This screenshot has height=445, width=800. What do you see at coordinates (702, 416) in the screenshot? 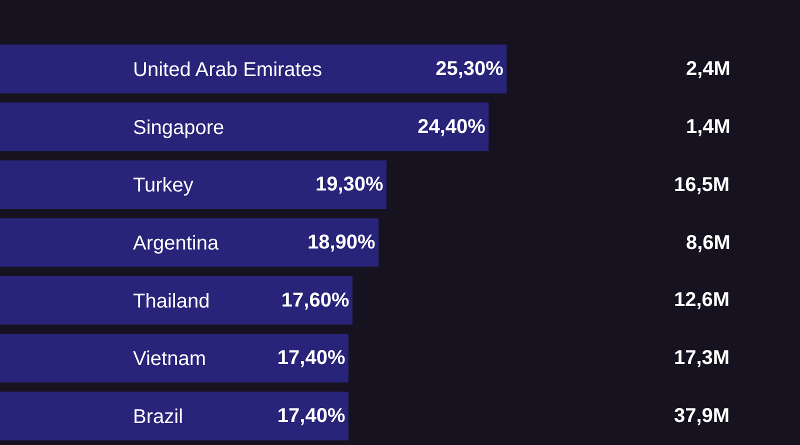
I see `text: 37,9M` at bounding box center [702, 416].